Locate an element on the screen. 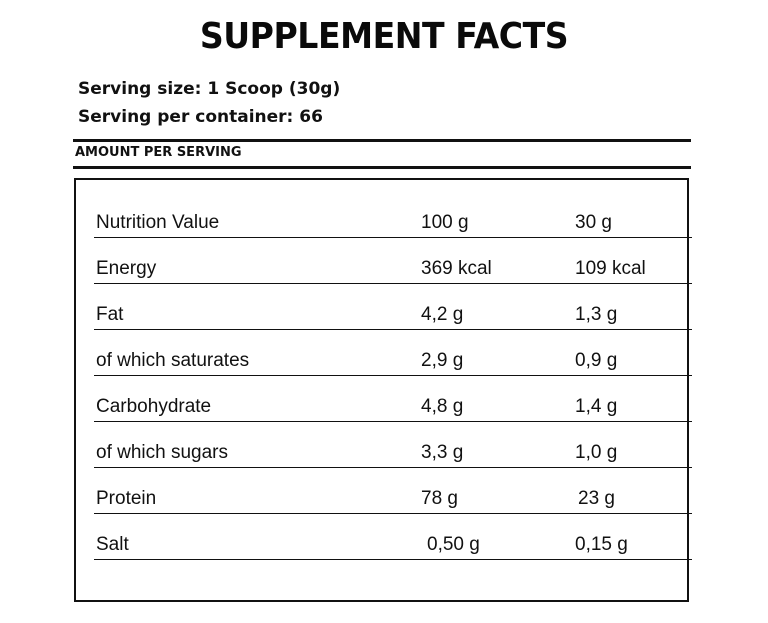 The width and height of the screenshot is (768, 623). table-row: Carbohydrate 4,8 g 1,4 g is located at coordinates (393, 399).